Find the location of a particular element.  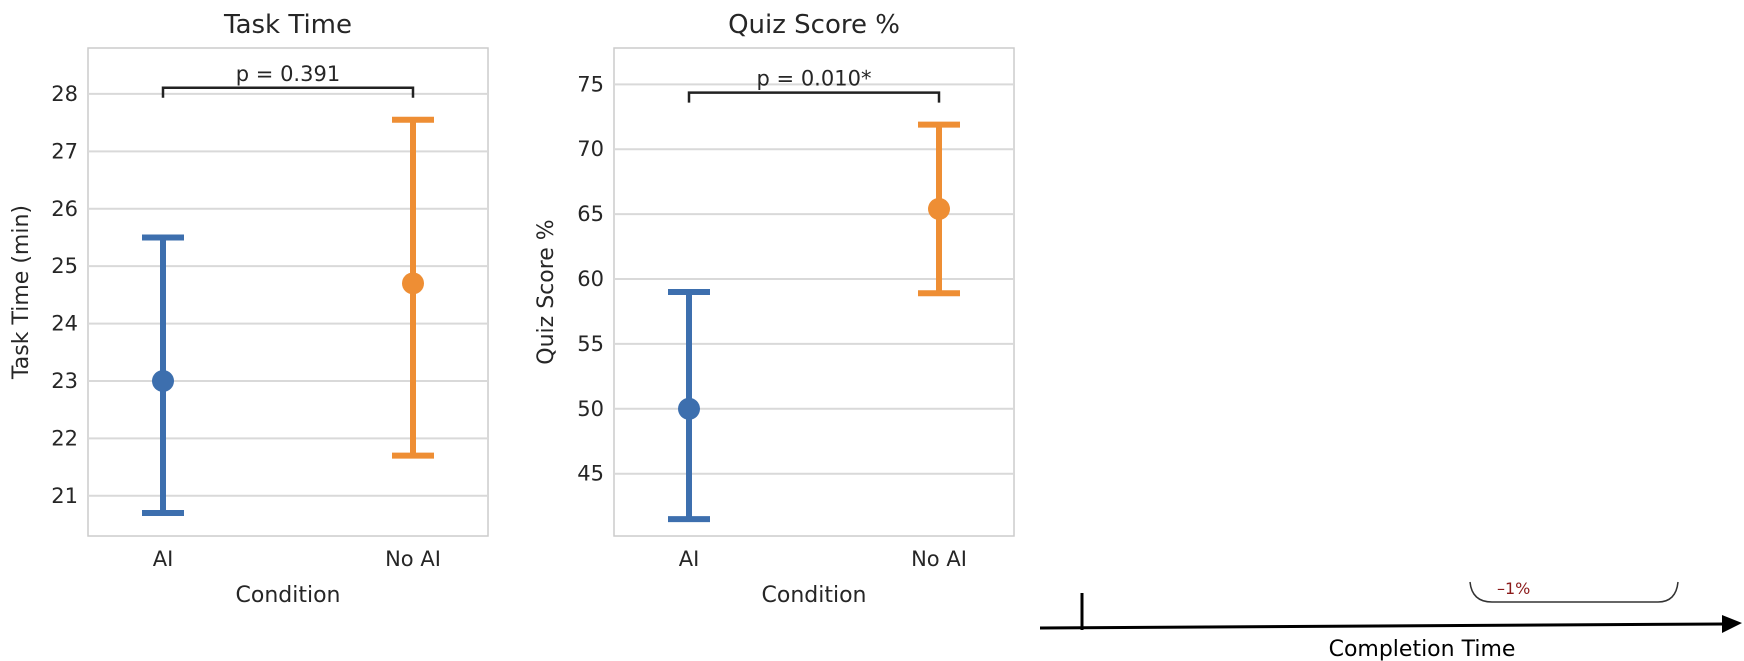

timeline-axis-line is located at coordinates (1382, 626).